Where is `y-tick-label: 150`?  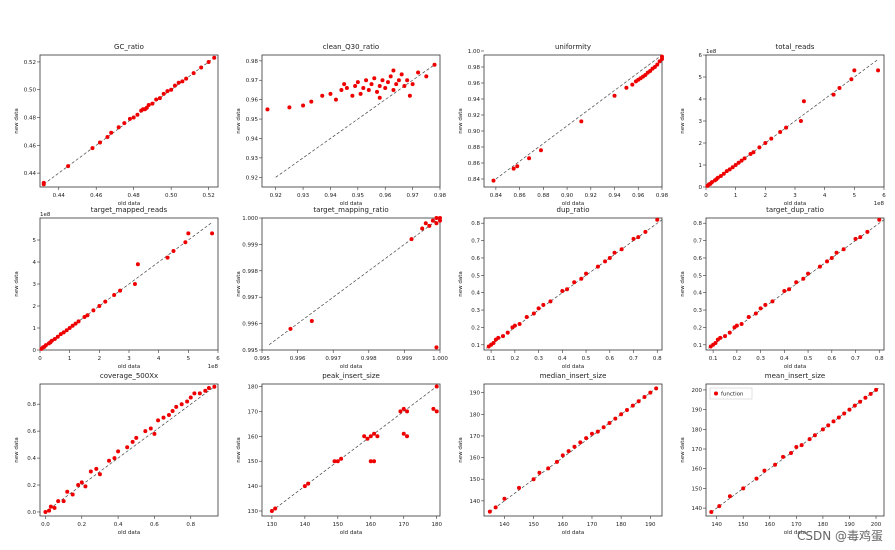 y-tick-label: 150 is located at coordinates (253, 462).